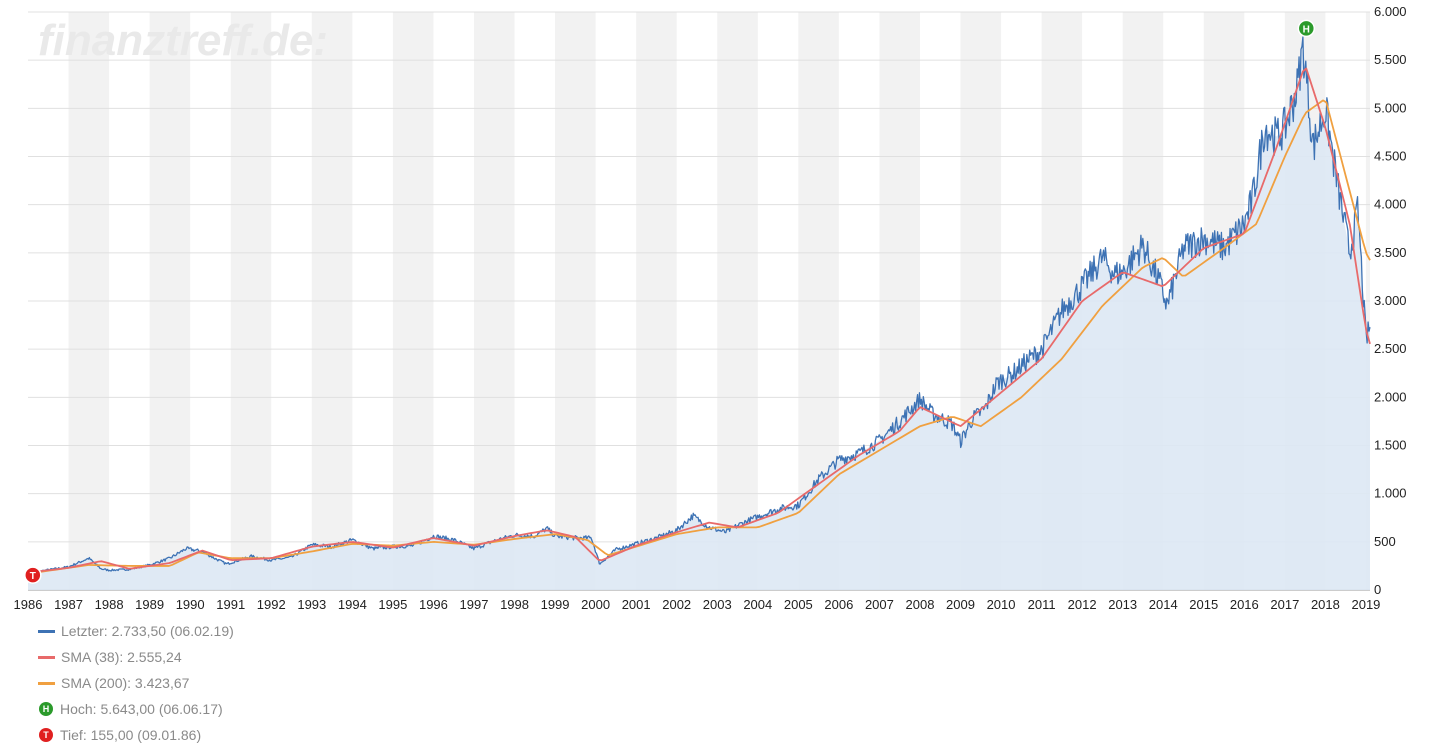  I want to click on x-tick-label: 1993, so click(311, 604).